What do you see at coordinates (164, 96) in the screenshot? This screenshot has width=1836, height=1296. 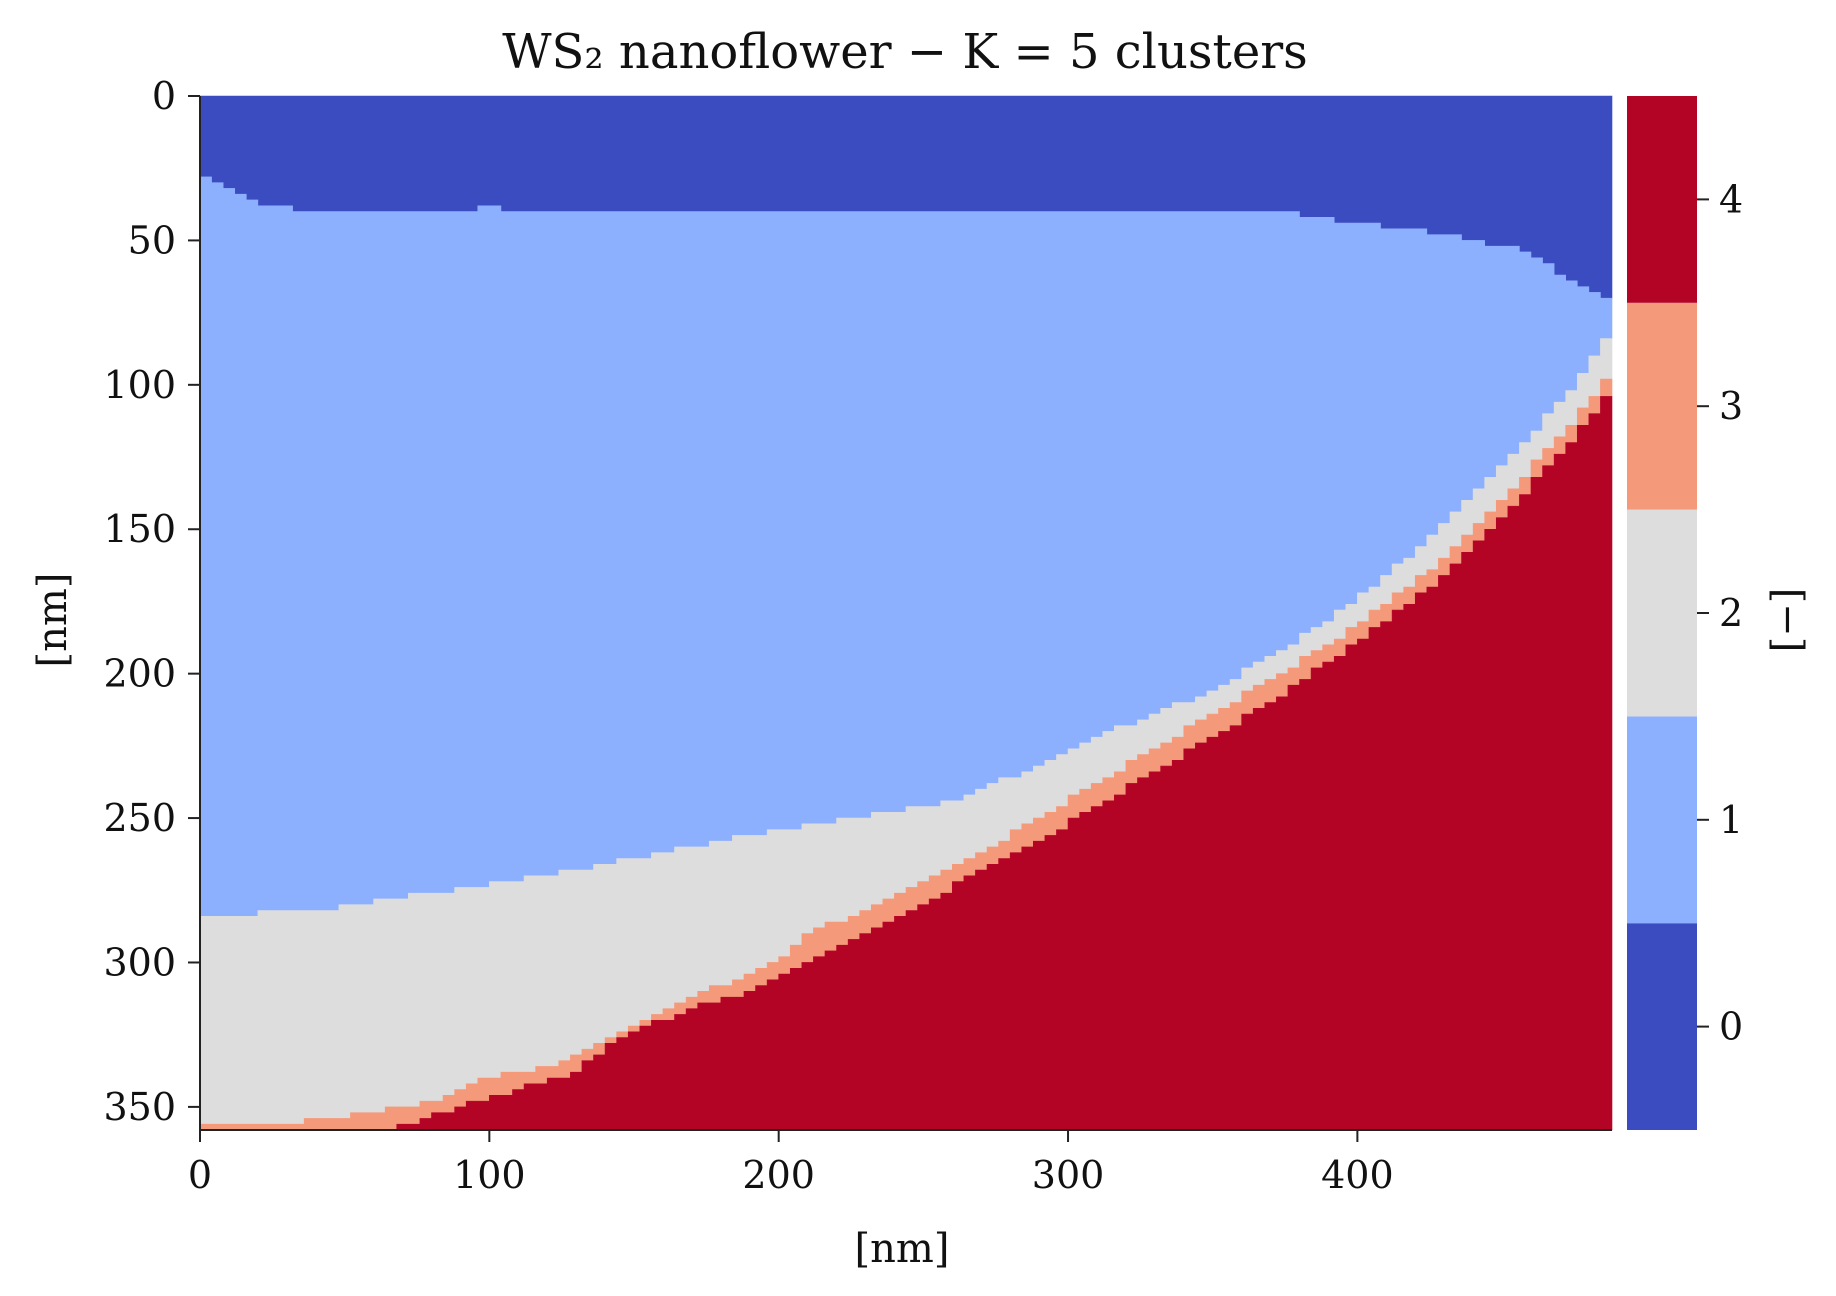 I see `y-tick-label: 0` at bounding box center [164, 96].